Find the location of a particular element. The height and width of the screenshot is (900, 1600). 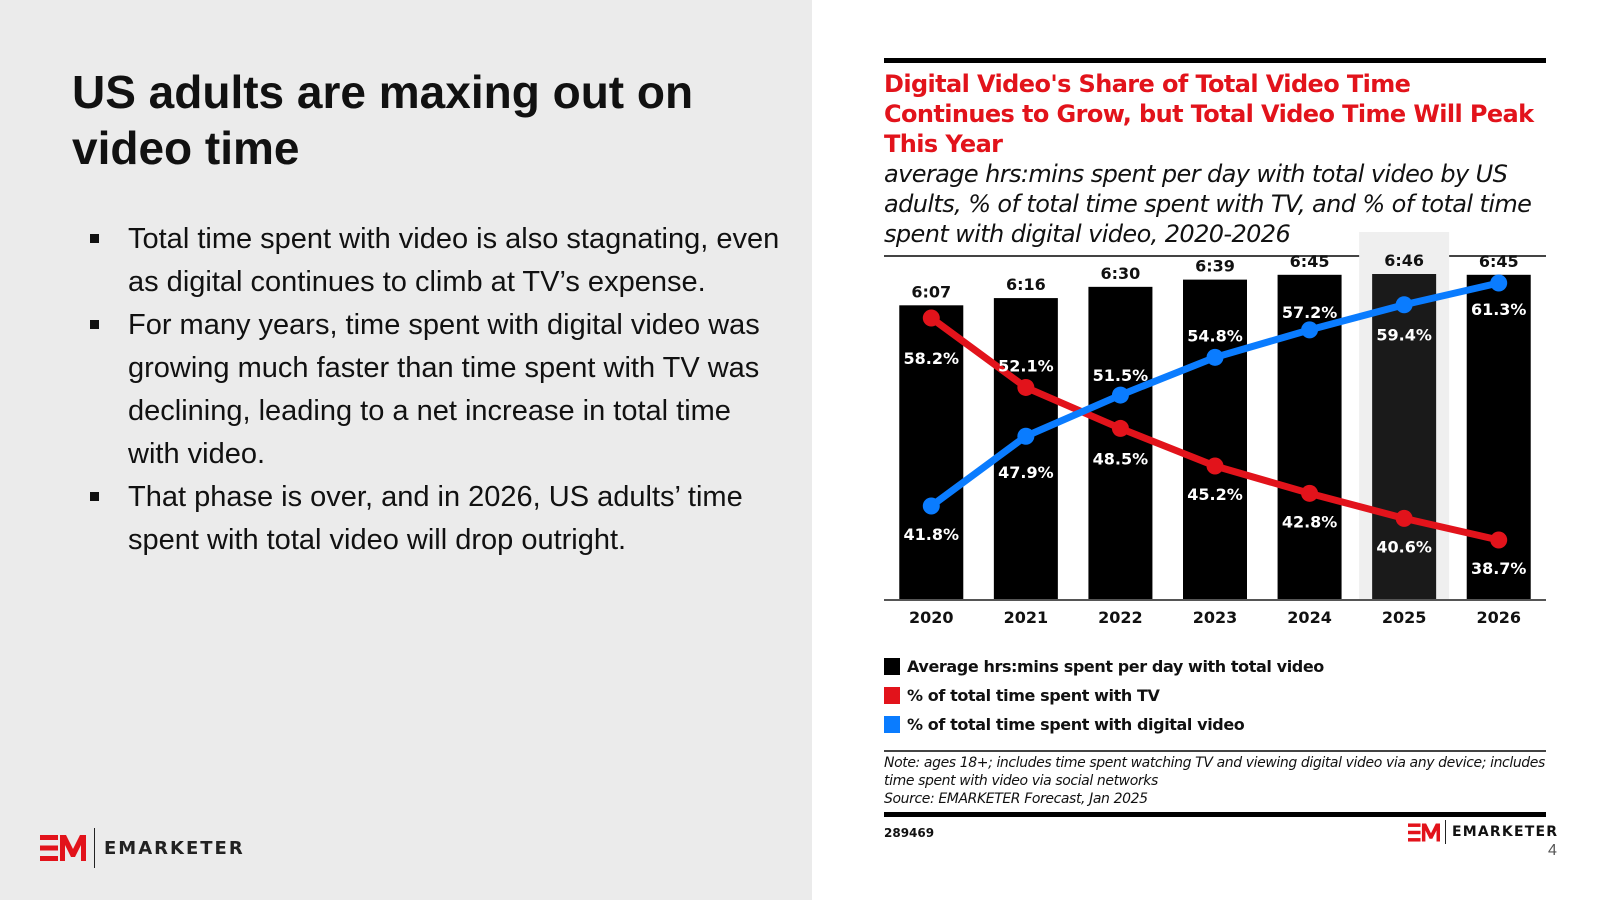

bar-value-label: 6:46 is located at coordinates (1404, 260).